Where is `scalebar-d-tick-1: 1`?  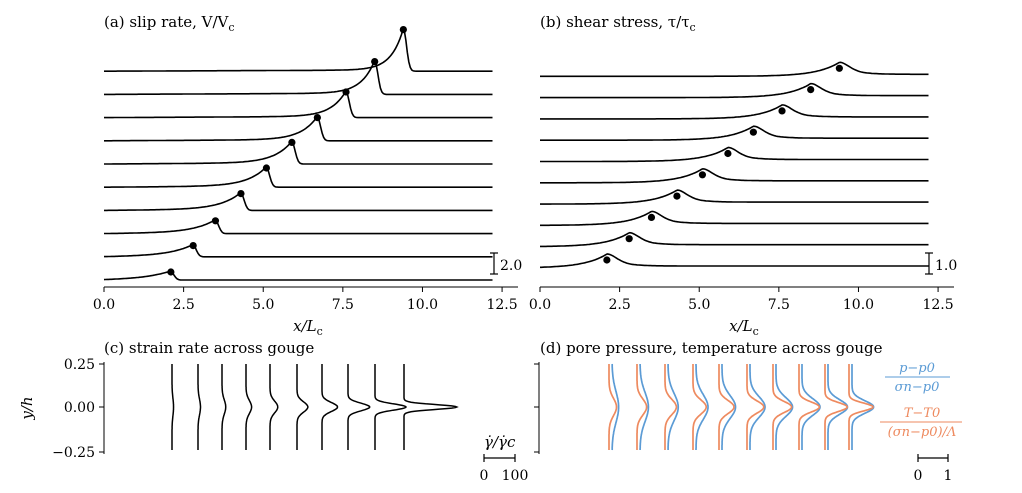
scalebar-d-tick-1: 1 is located at coordinates (948, 476).